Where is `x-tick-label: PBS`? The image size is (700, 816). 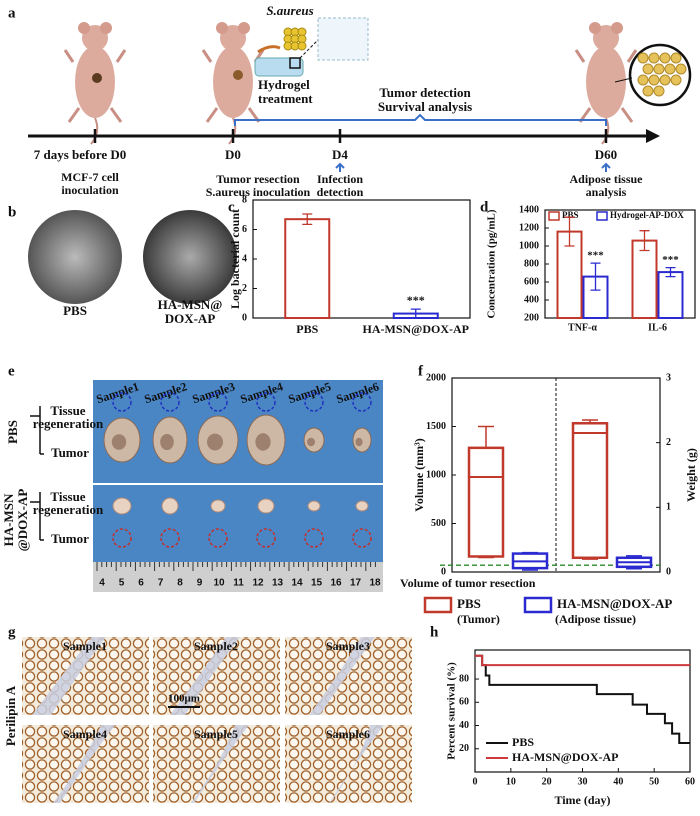
x-tick-label: PBS is located at coordinates (307, 329).